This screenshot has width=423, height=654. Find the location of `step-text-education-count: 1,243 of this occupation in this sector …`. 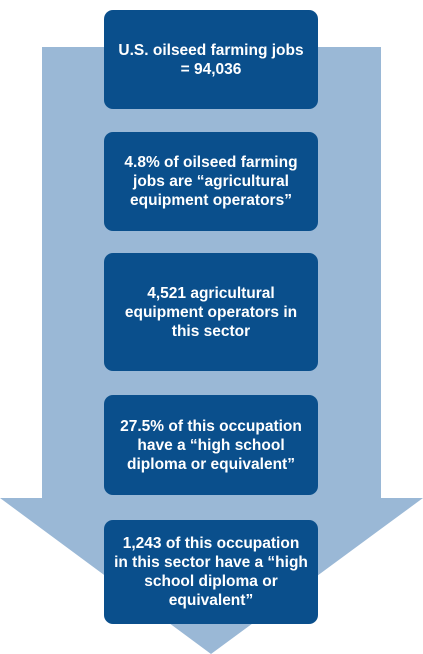

step-text-education-count: 1,243 of this occupation in this sector … is located at coordinates (211, 572).